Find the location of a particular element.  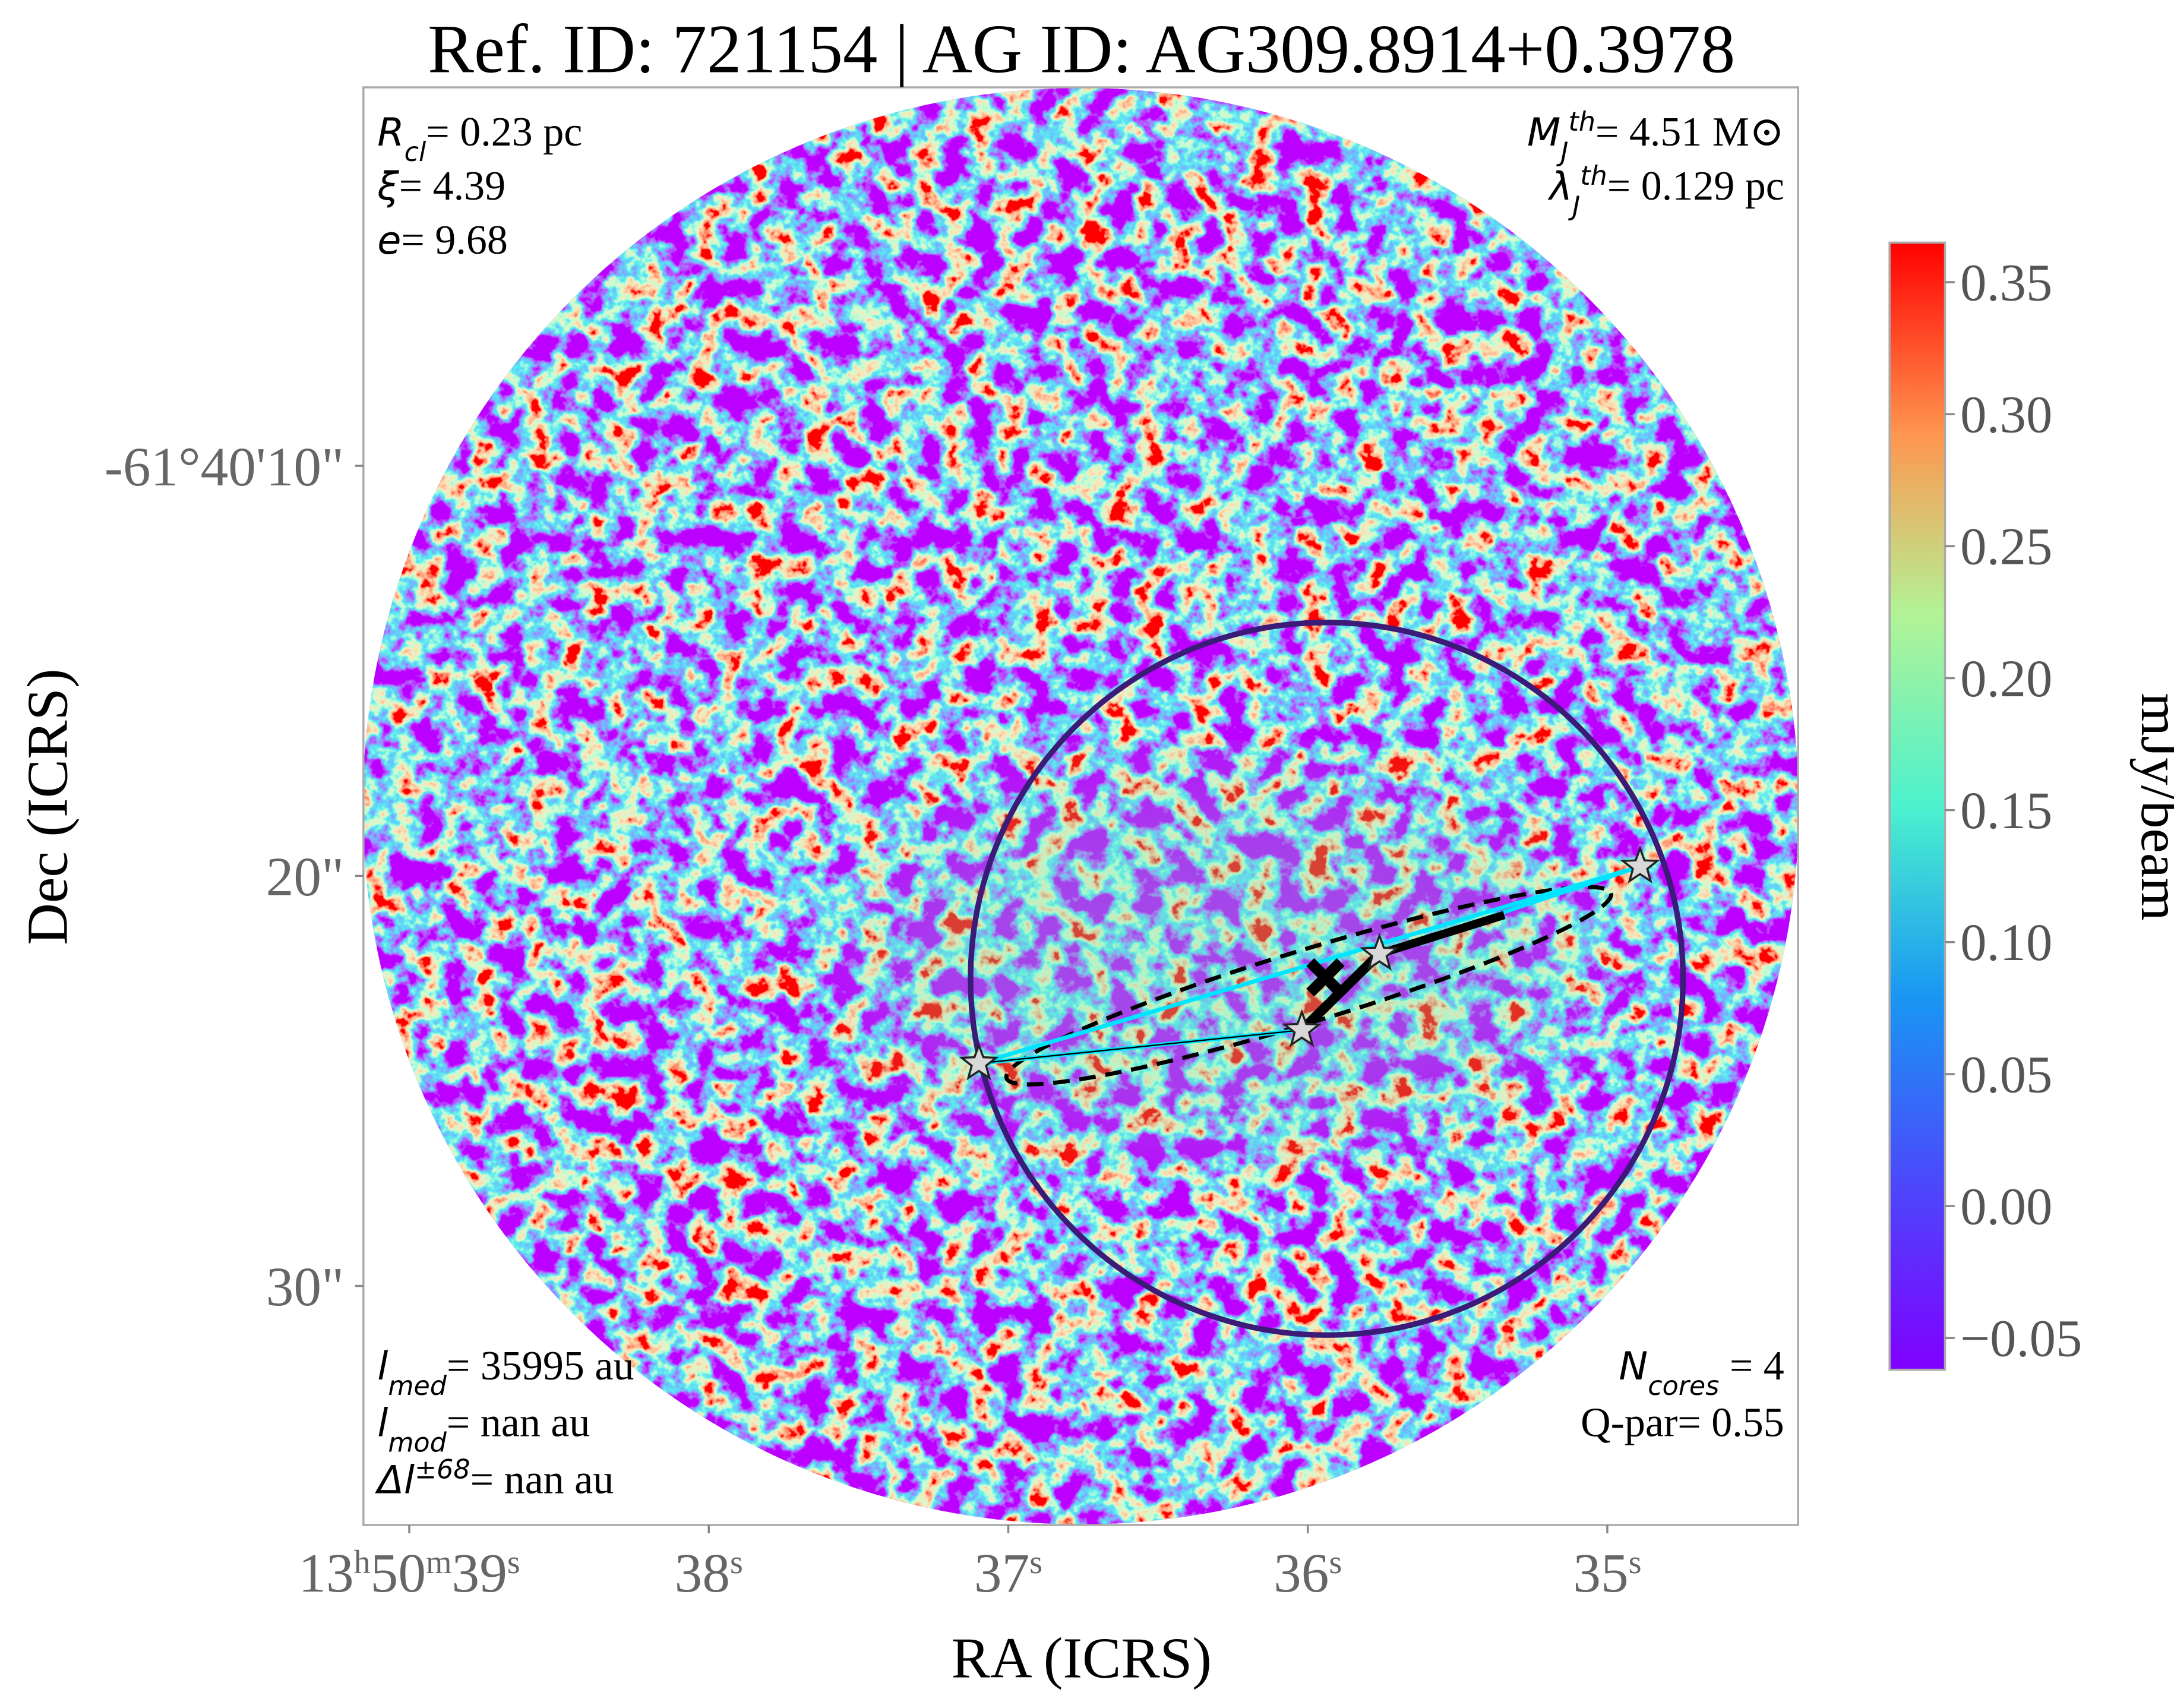

x-tick-label-part: 50 is located at coordinates (398, 1573).